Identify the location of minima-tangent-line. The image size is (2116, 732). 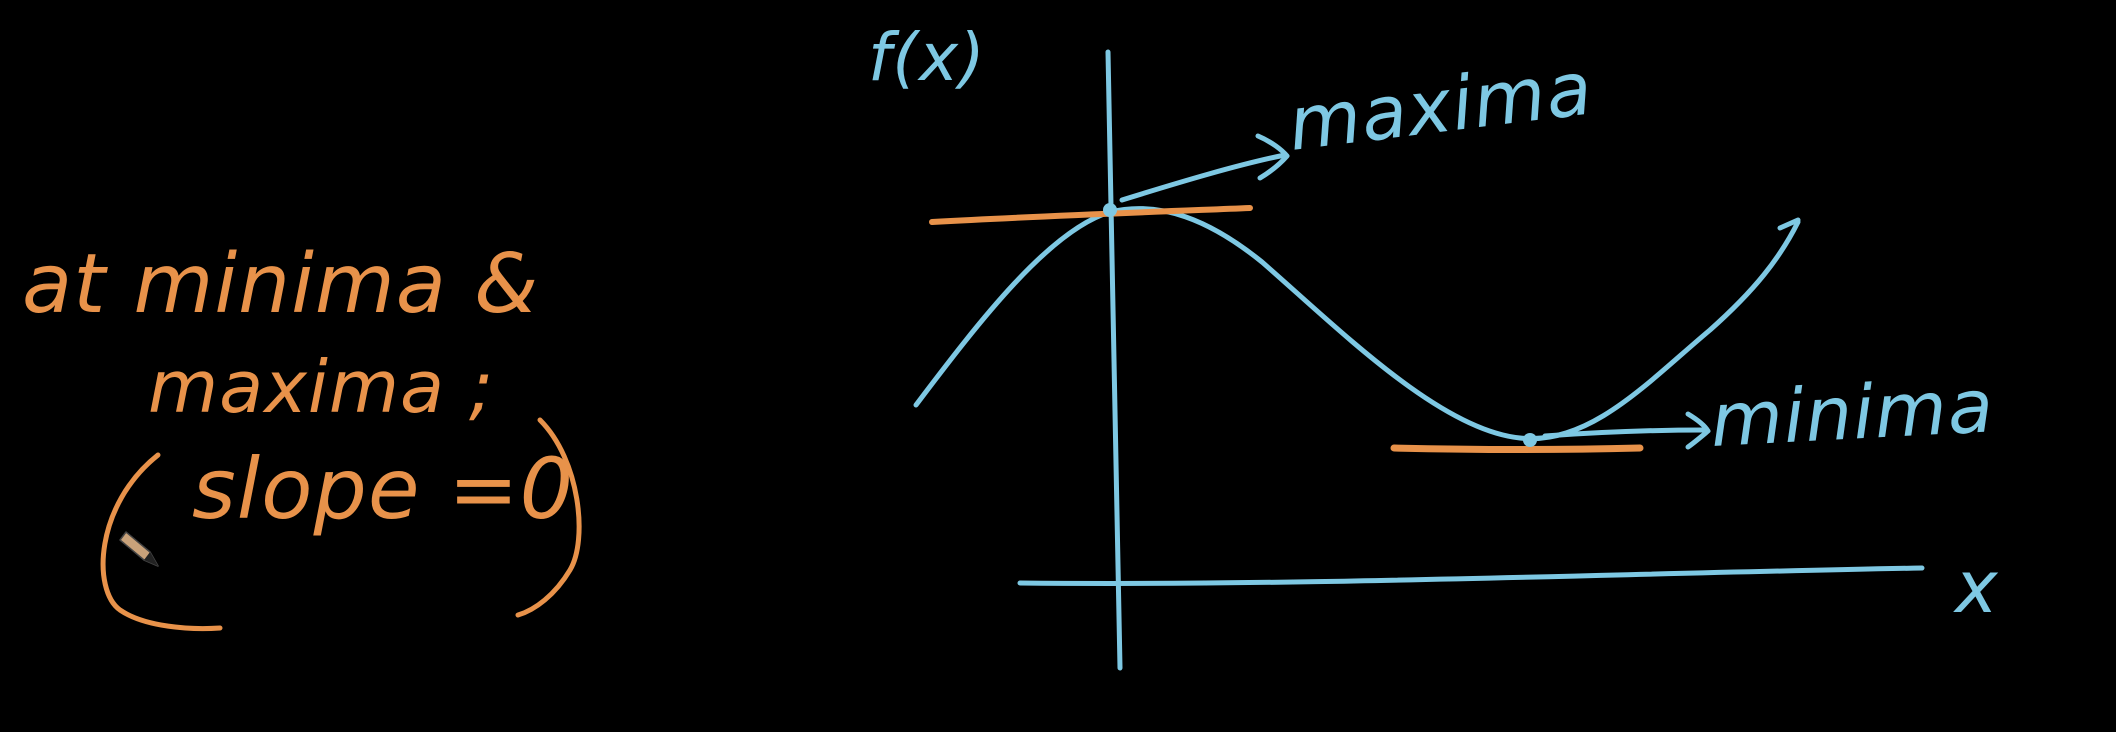
(1517, 448).